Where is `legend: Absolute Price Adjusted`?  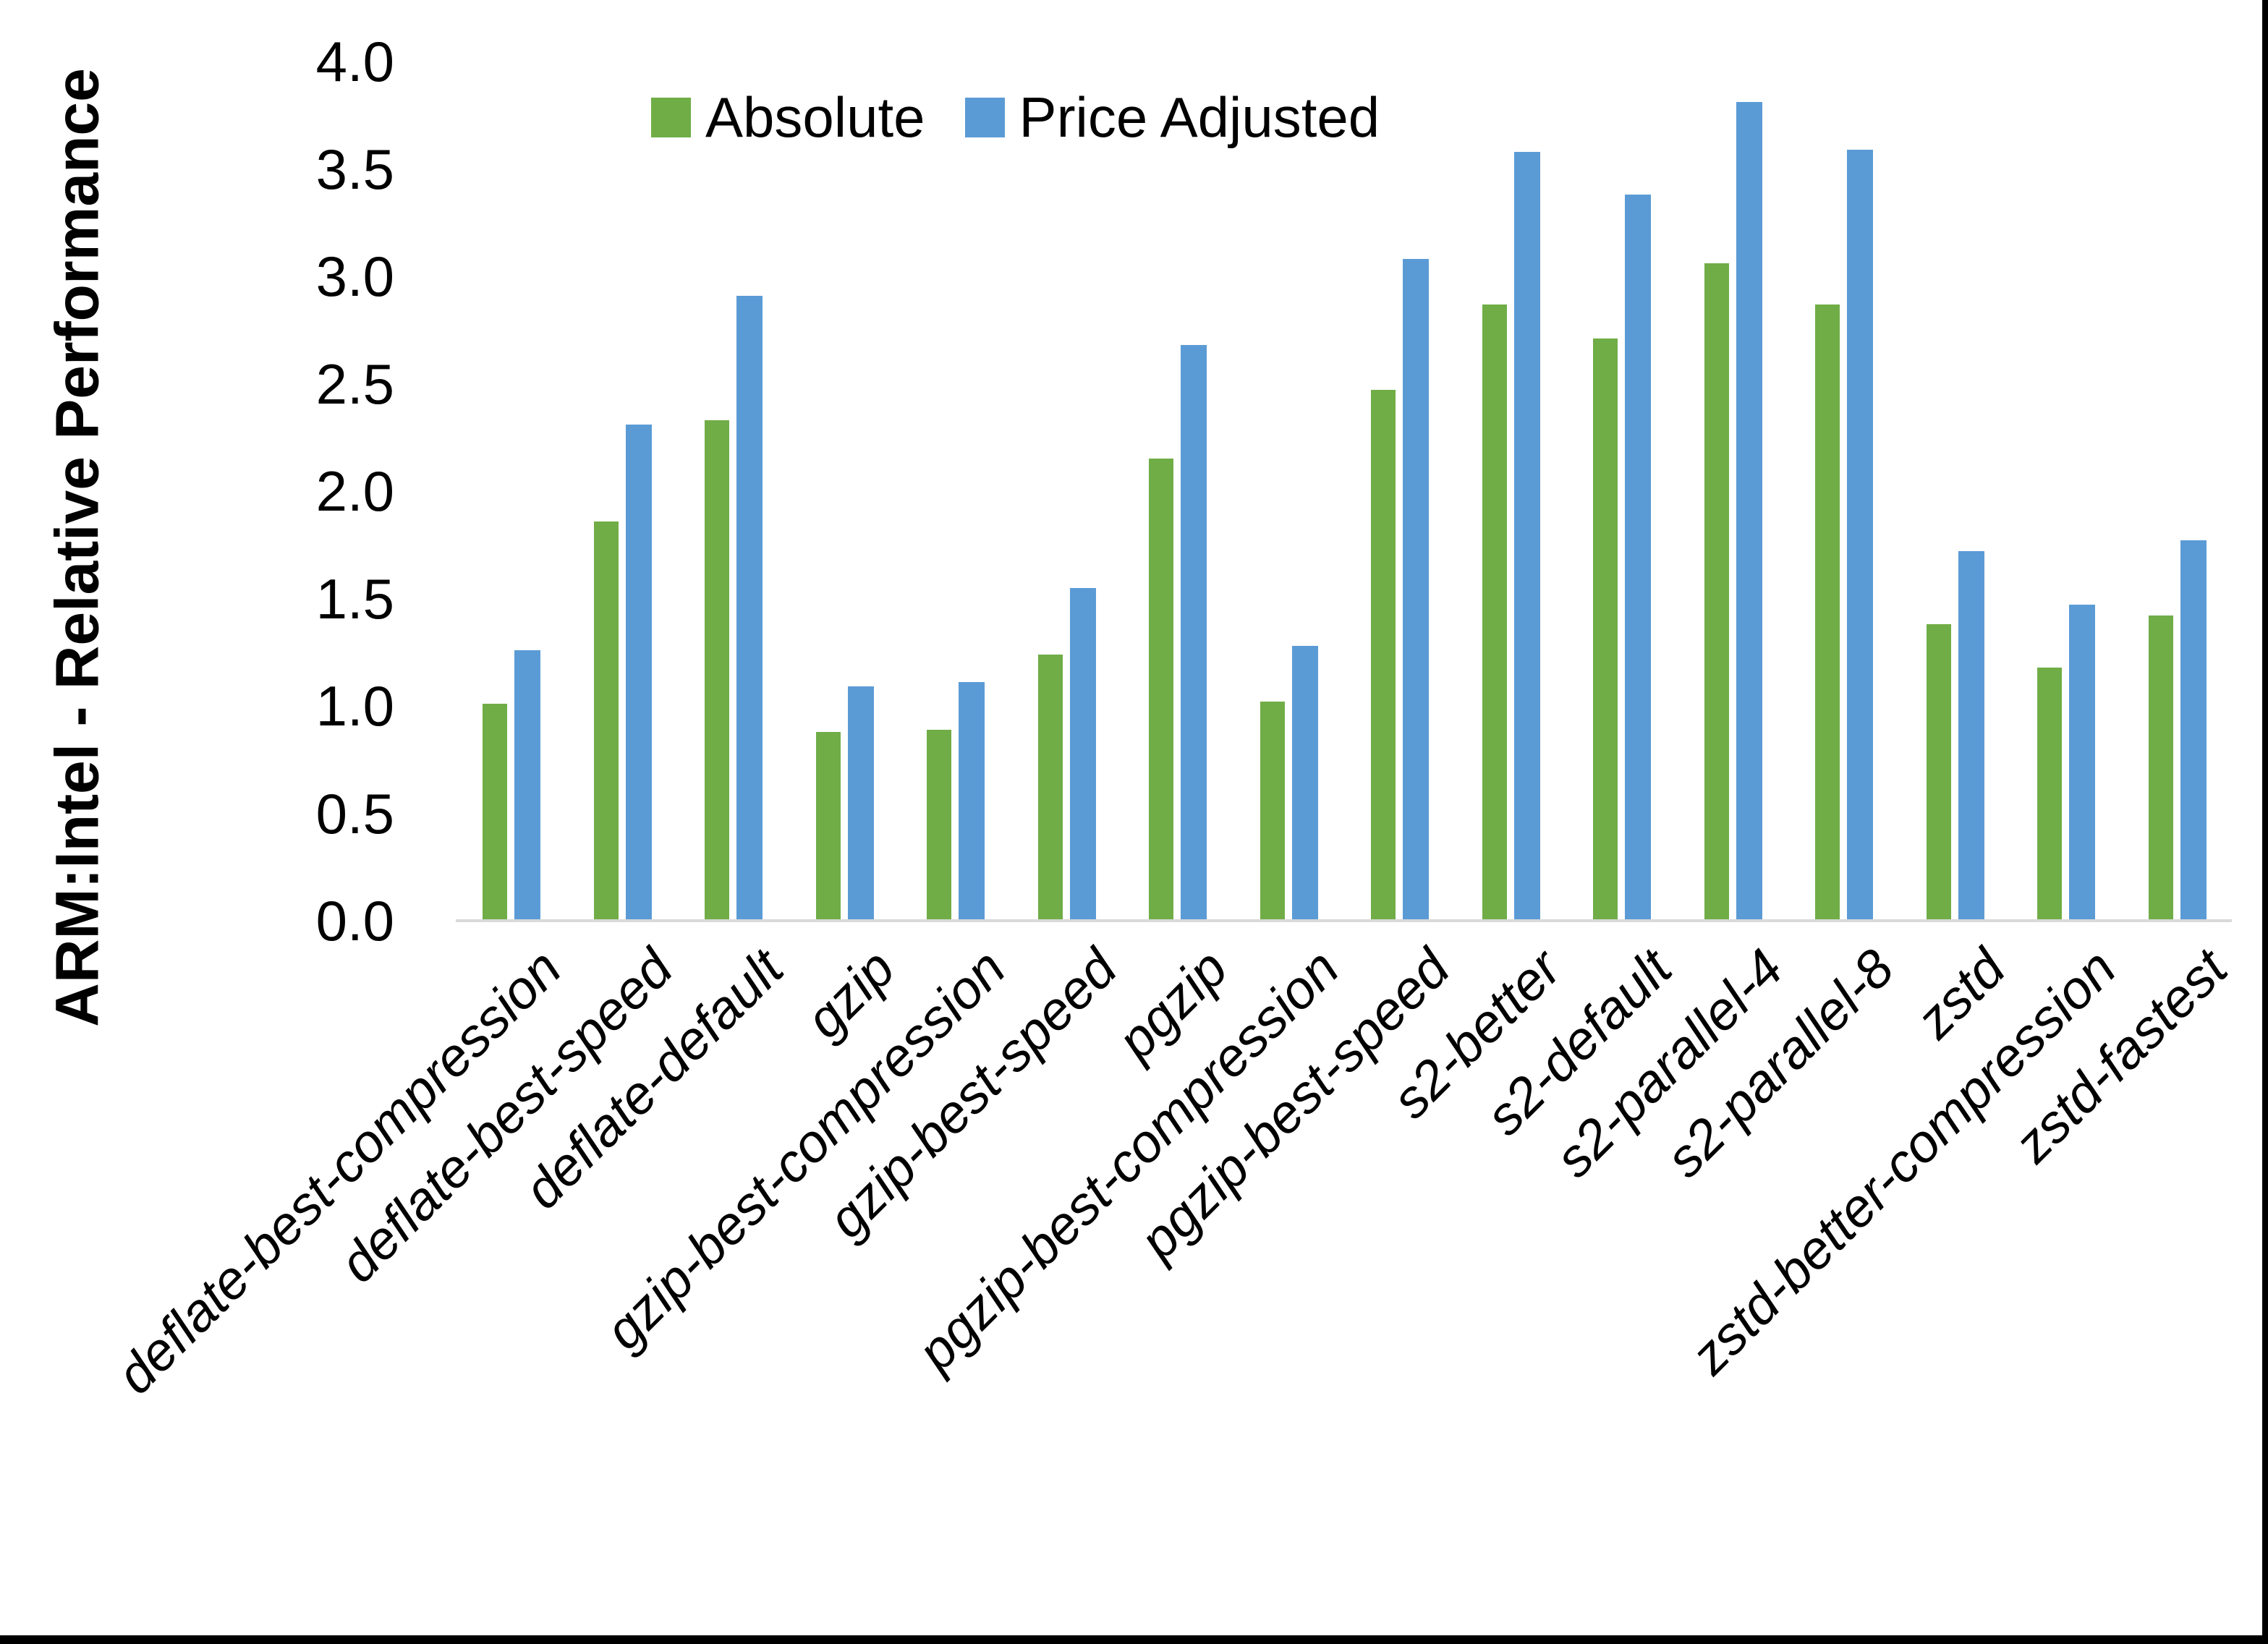
legend: Absolute Price Adjusted is located at coordinates (1015, 117).